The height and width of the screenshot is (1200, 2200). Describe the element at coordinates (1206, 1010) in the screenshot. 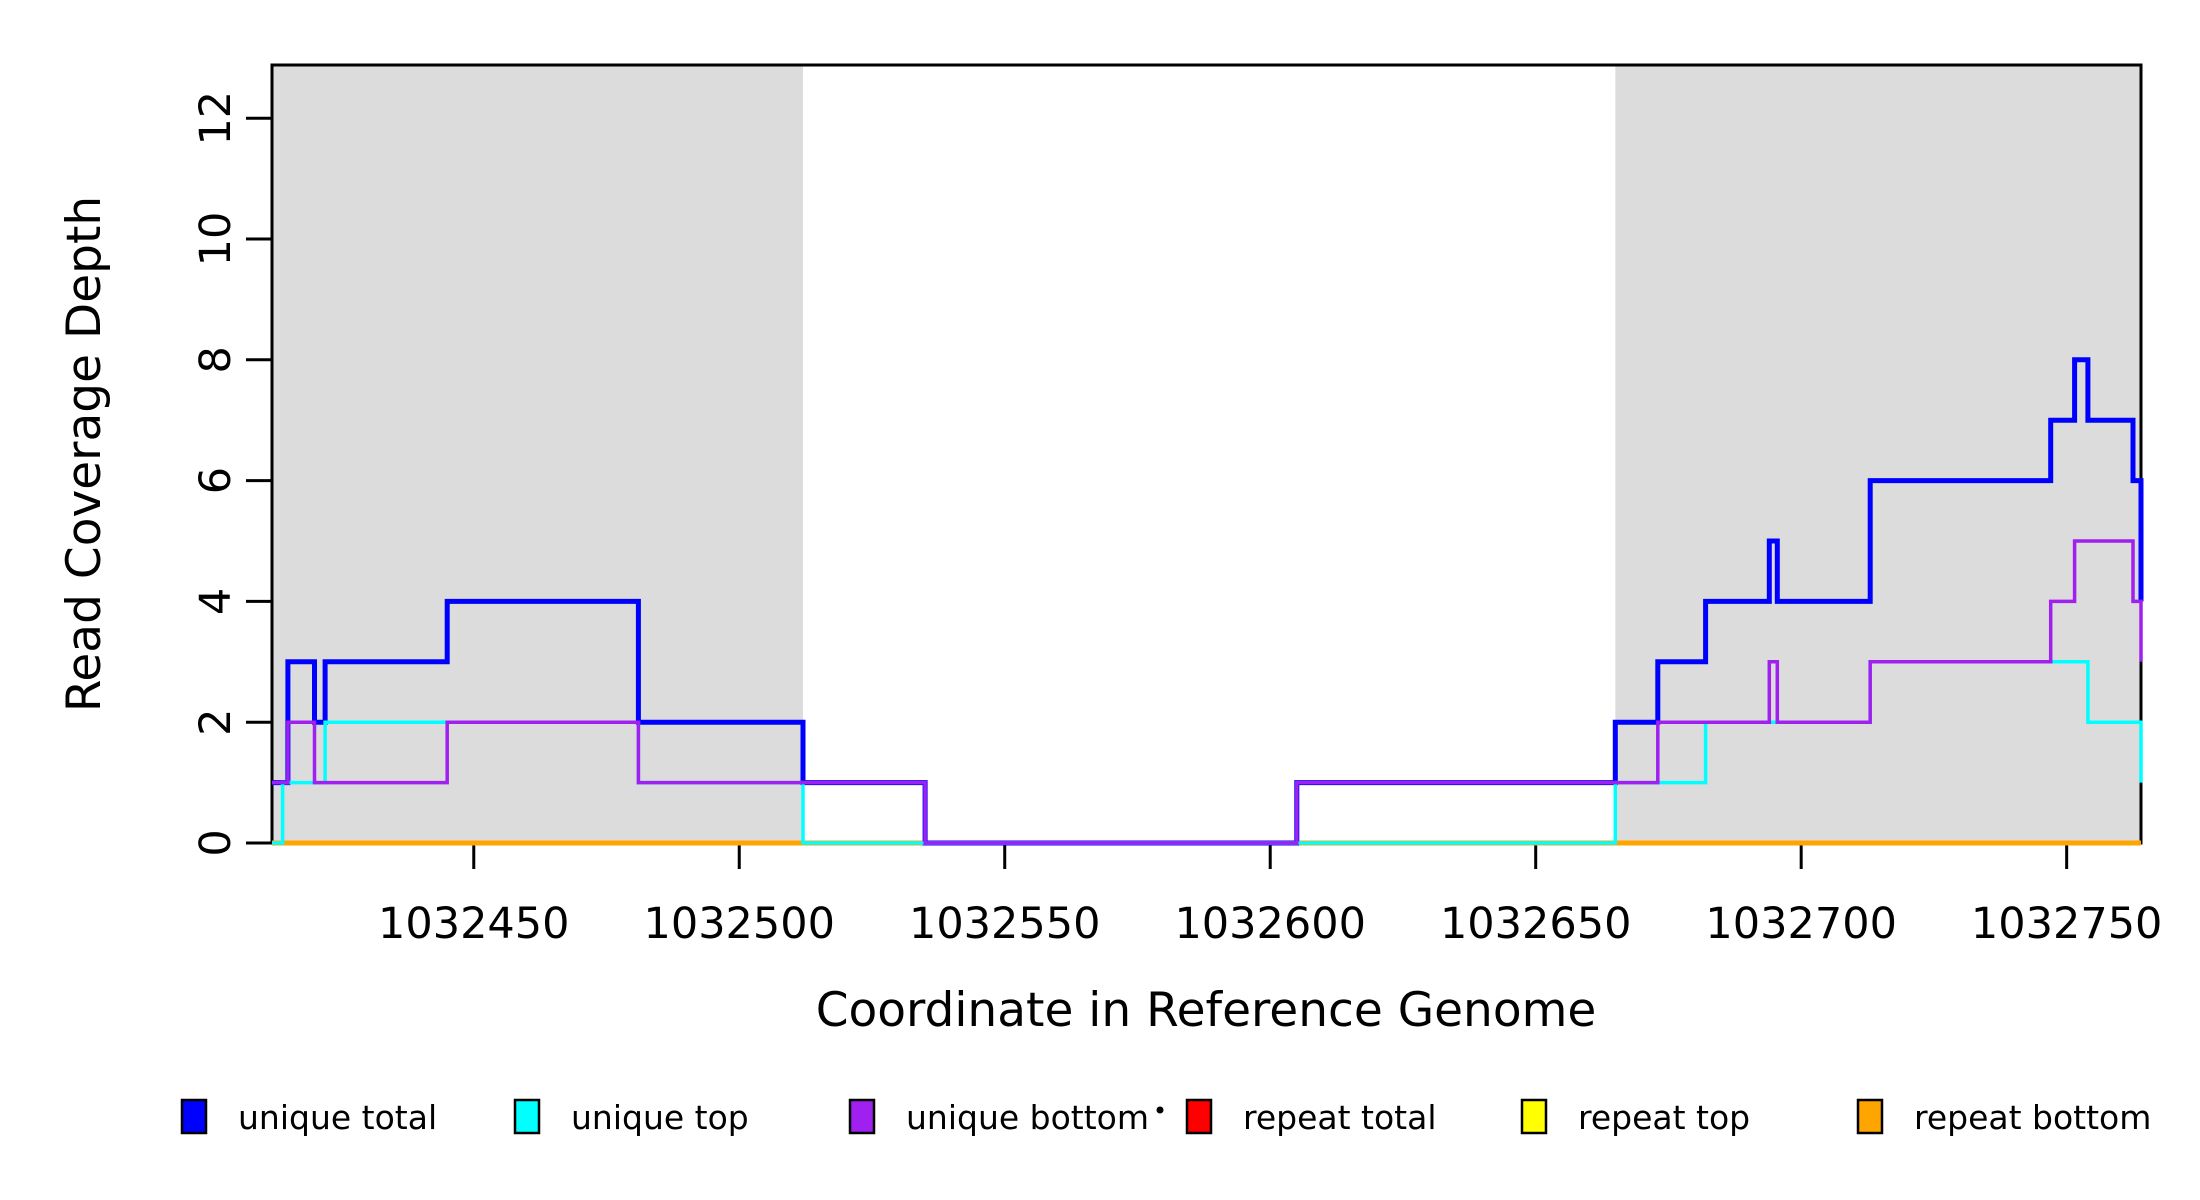

I see `x-axis-title: Coordinate in Reference Genome` at that location.